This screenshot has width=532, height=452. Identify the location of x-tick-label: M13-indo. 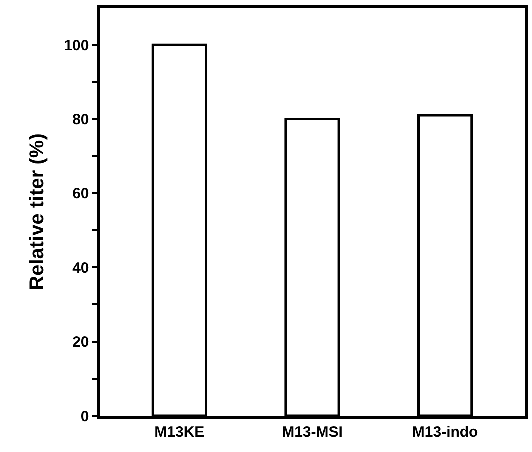
(445, 432).